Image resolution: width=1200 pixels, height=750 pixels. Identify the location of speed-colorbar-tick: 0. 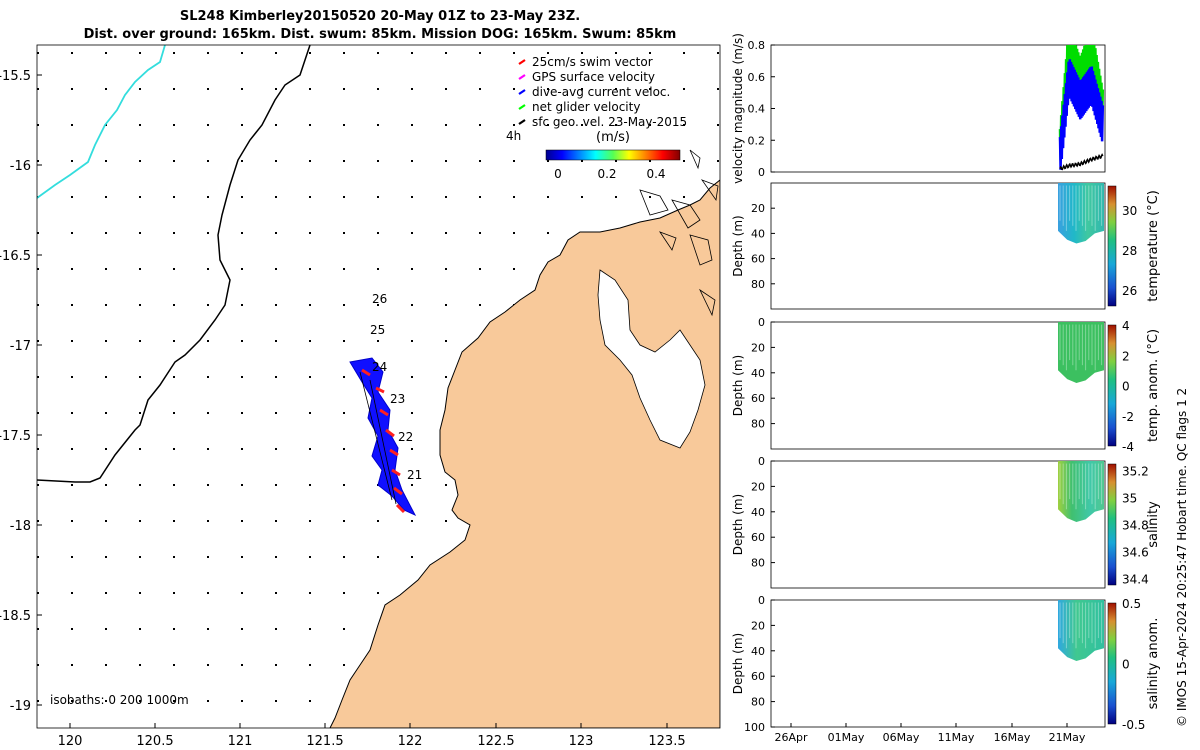
(558, 174).